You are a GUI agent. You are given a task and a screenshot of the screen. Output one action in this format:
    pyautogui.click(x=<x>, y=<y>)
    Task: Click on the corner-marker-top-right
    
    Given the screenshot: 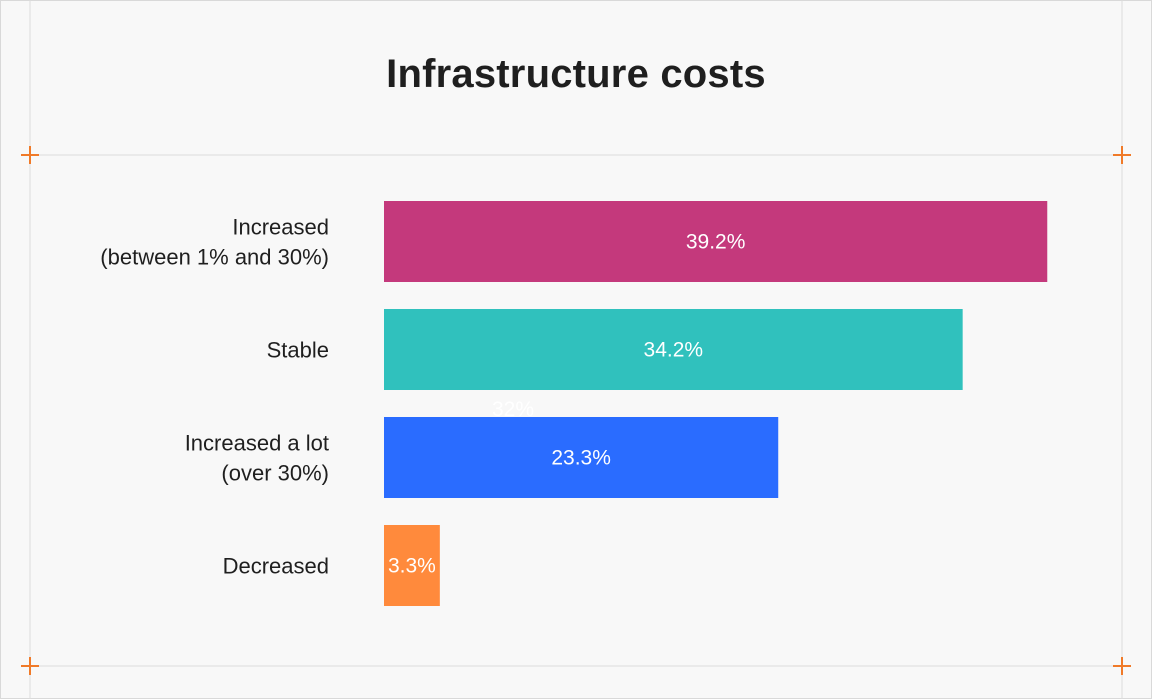 What is the action you would take?
    pyautogui.click(x=1122, y=155)
    